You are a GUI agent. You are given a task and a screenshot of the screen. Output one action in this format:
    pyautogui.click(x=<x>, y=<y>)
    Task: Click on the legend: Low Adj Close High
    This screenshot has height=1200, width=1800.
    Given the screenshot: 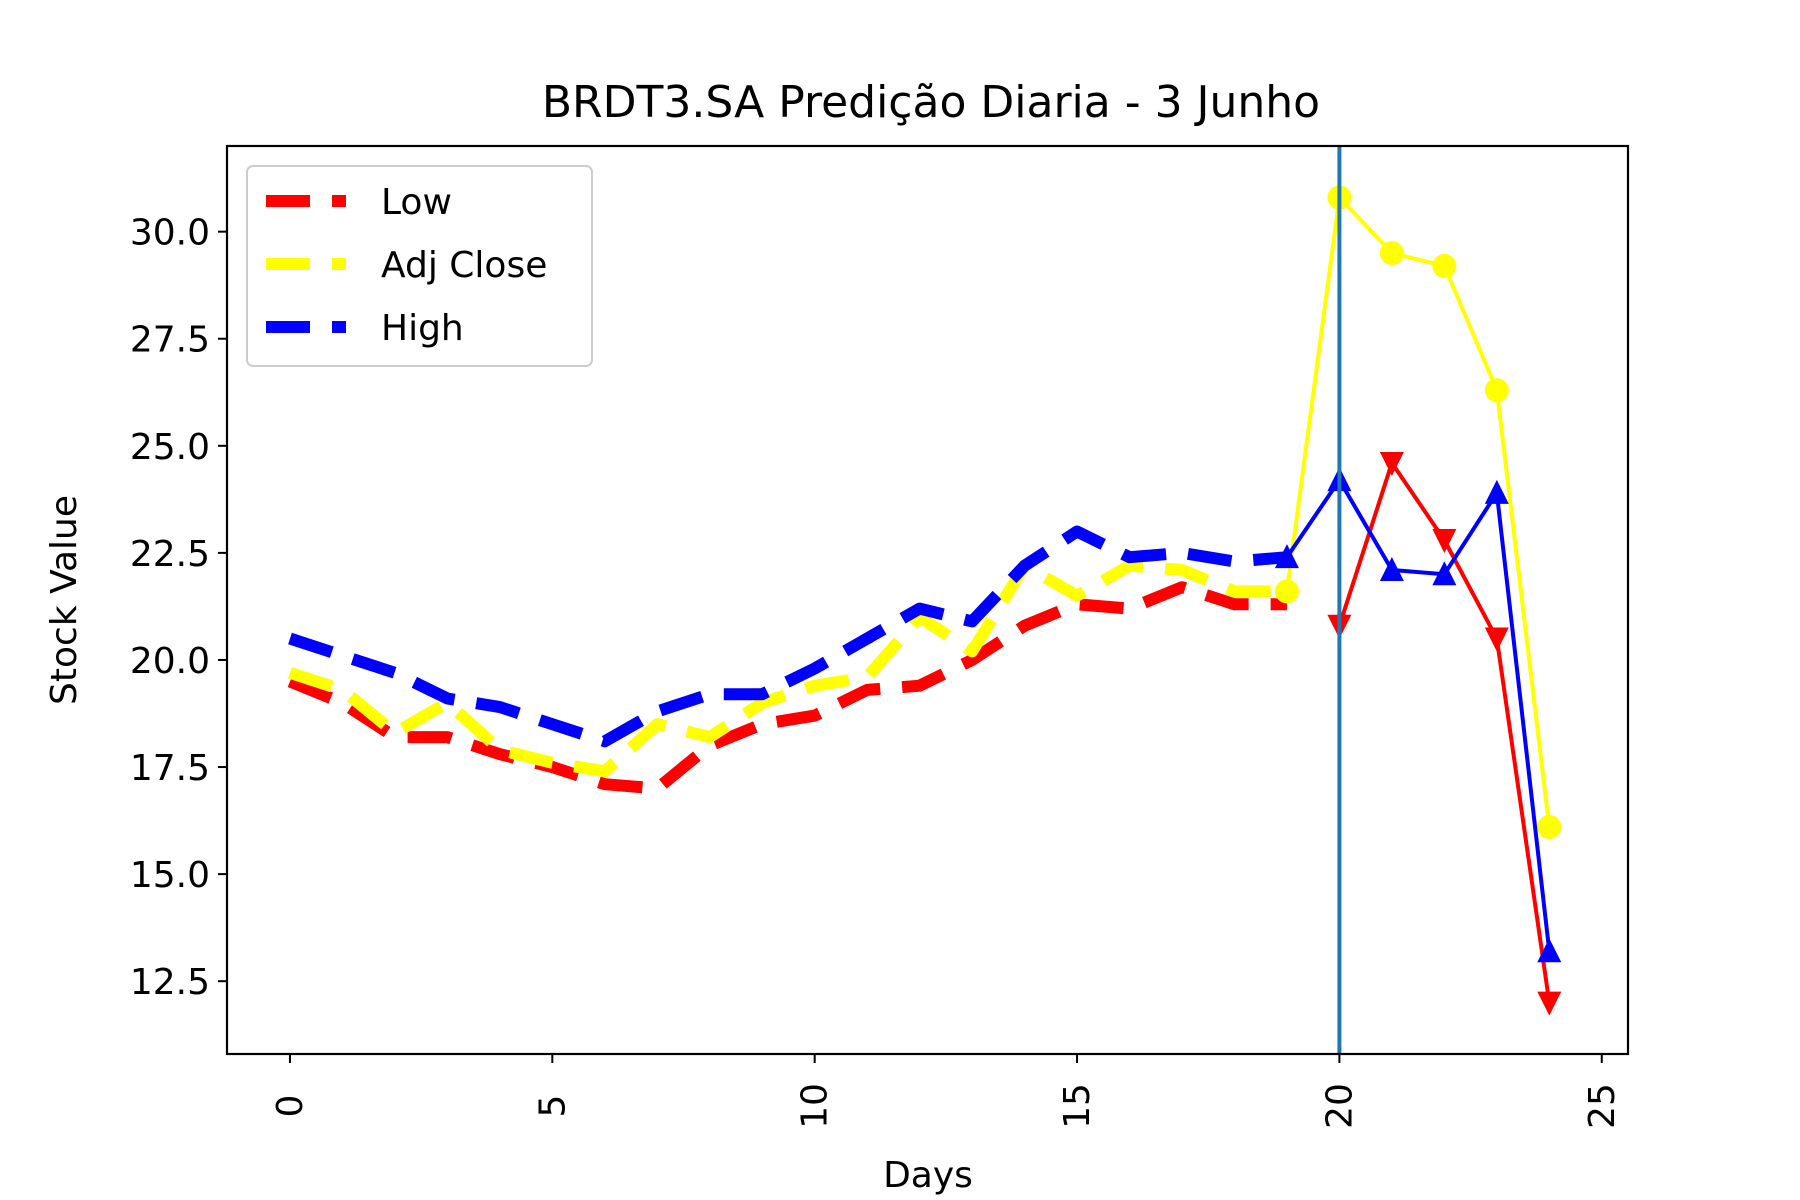 What is the action you would take?
    pyautogui.click(x=419, y=266)
    